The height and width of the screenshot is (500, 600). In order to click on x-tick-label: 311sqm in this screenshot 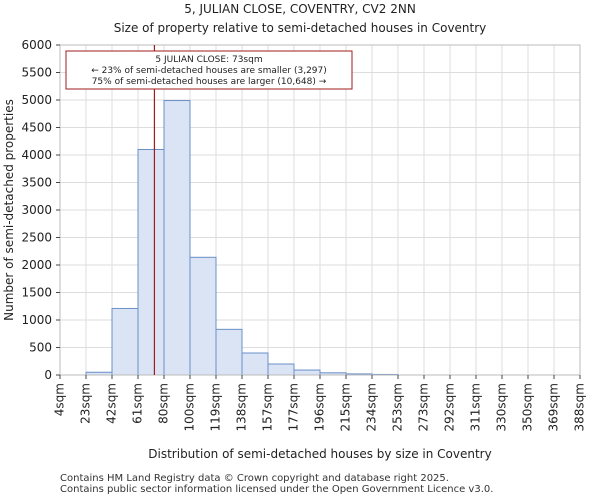, I will do `click(476, 407)`.